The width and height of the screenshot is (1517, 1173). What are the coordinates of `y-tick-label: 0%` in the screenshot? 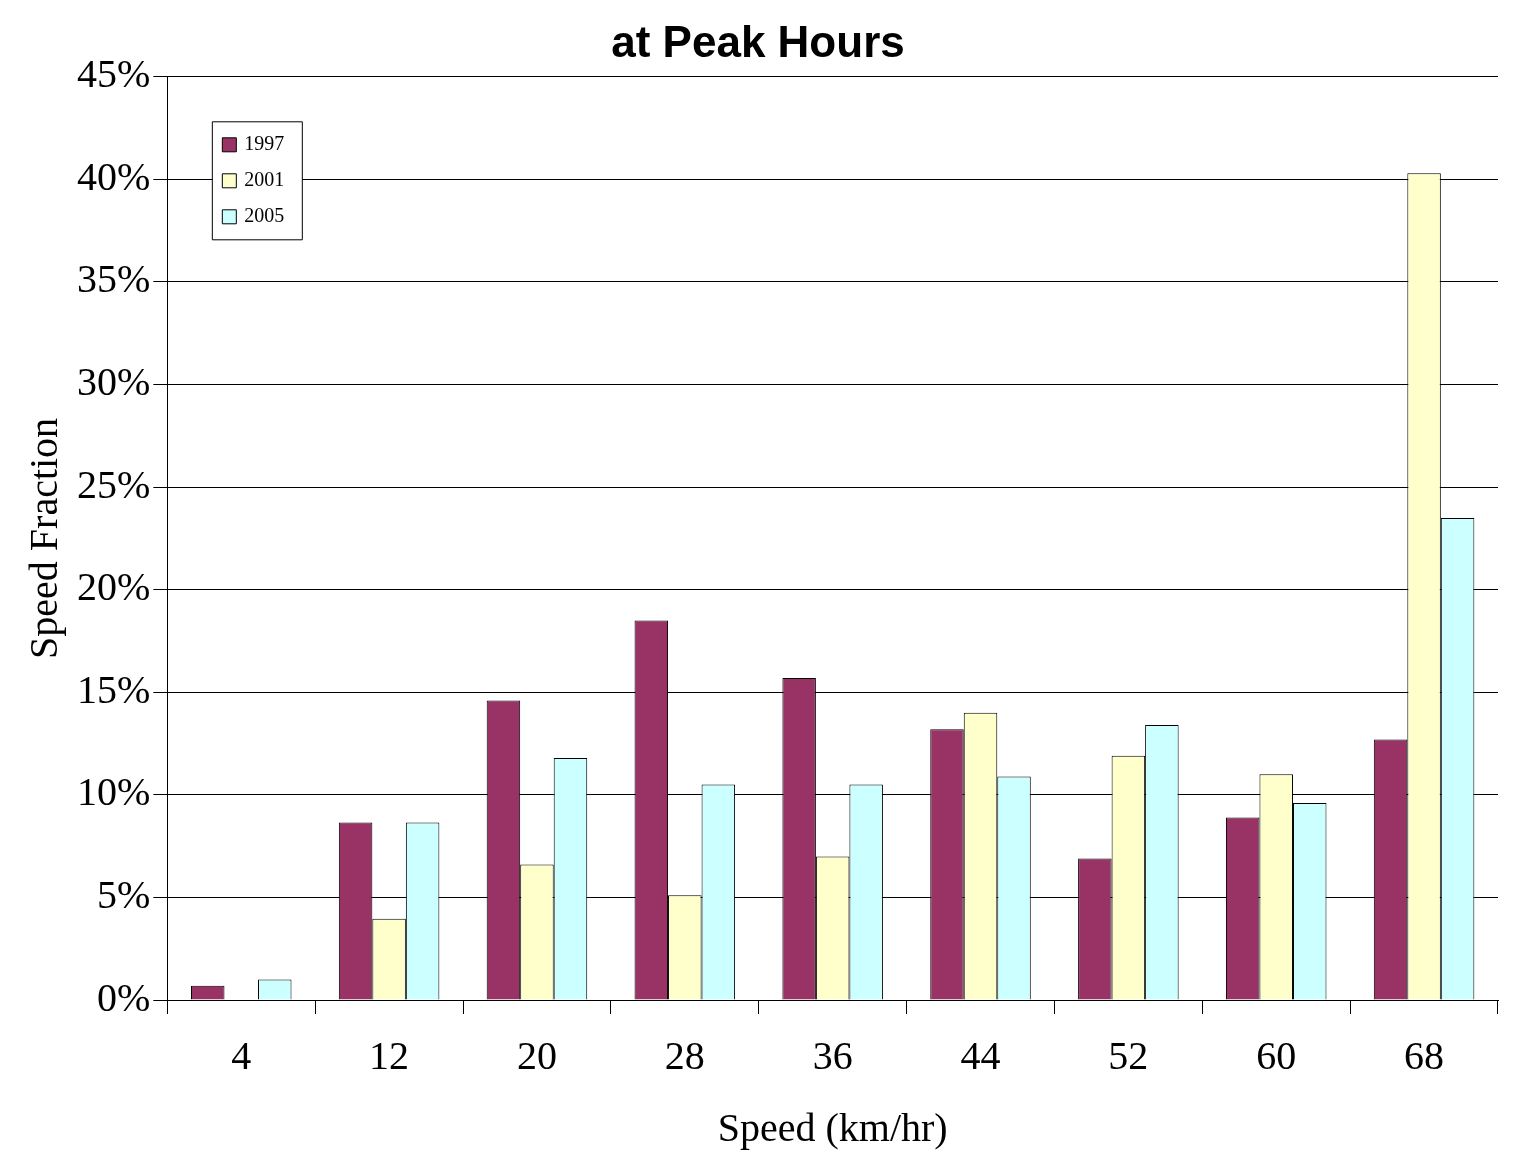 It's located at (123, 997).